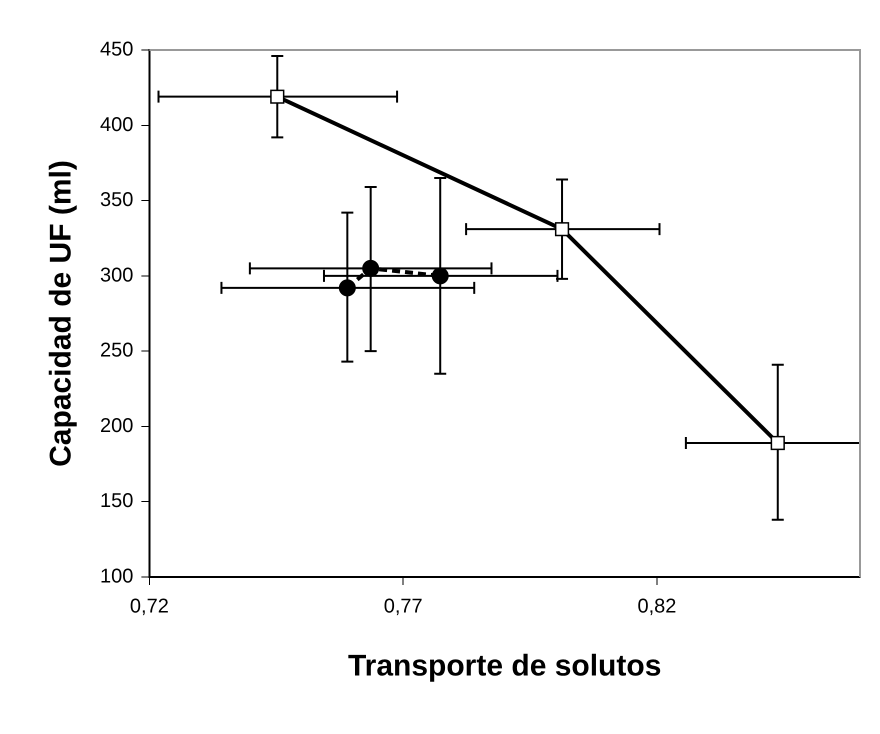 The width and height of the screenshot is (880, 734). Describe the element at coordinates (149, 607) in the screenshot. I see `x-tick-label: 0,72` at that location.